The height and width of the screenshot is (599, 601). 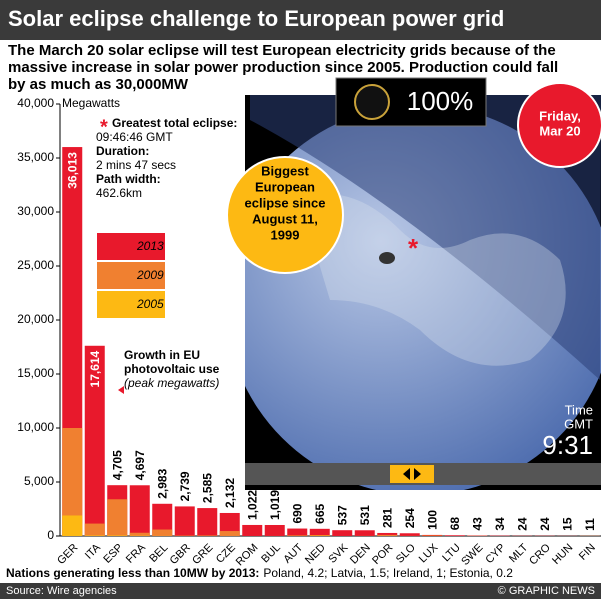 I want to click on value-label: 68, so click(x=455, y=524).